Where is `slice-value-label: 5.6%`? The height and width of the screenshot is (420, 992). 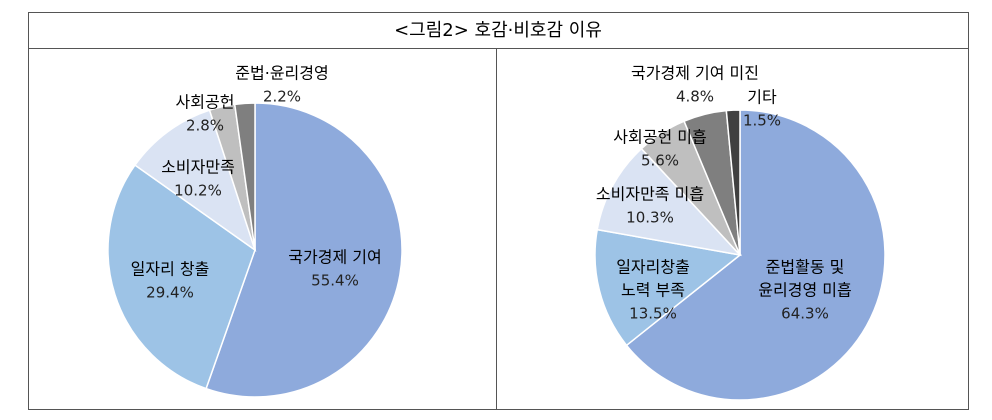
slice-value-label: 5.6% is located at coordinates (660, 161).